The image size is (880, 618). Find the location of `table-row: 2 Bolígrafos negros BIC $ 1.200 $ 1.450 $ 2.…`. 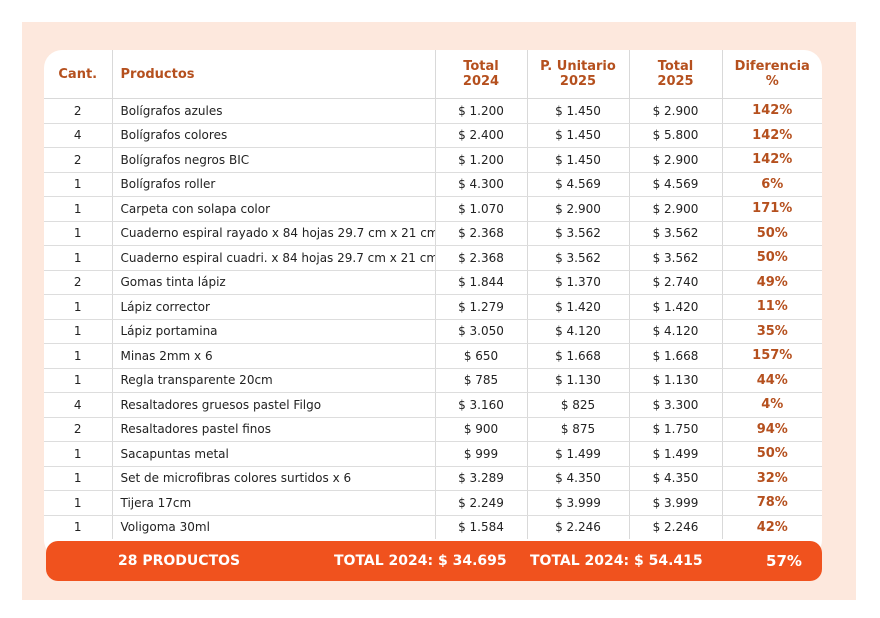

table-row: 2 Bolígrafos negros BIC $ 1.200 $ 1.450 $ 2.… is located at coordinates (433, 160).